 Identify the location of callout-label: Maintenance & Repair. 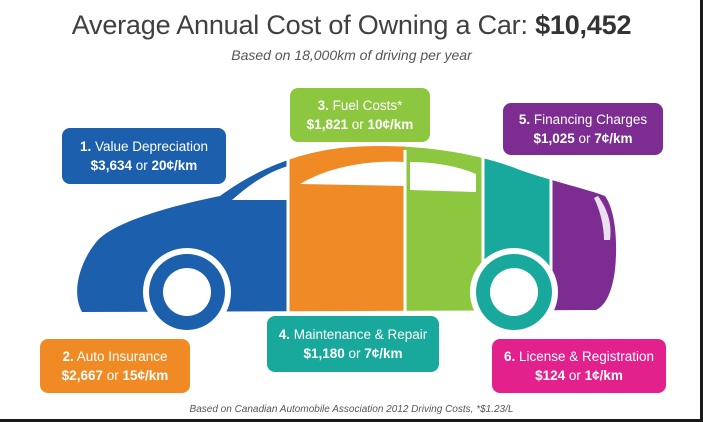
(360, 334).